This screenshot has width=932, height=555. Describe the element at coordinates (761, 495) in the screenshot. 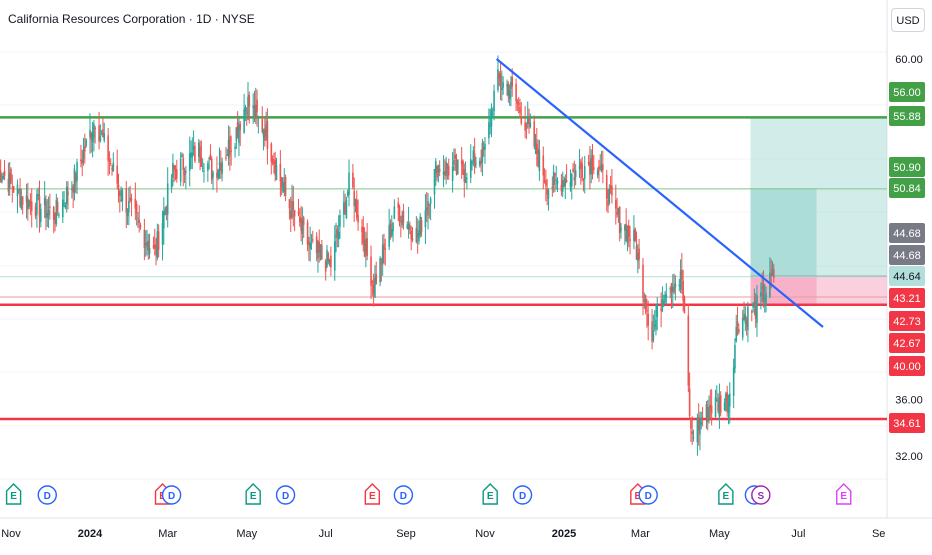

I see `split-event-icon: S` at that location.